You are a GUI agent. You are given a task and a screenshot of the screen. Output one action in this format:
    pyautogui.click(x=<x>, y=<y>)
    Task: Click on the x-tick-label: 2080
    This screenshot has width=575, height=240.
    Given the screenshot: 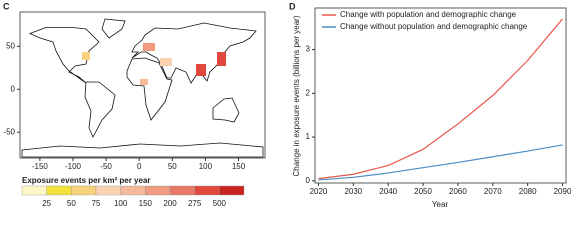 What is the action you would take?
    pyautogui.click(x=528, y=191)
    